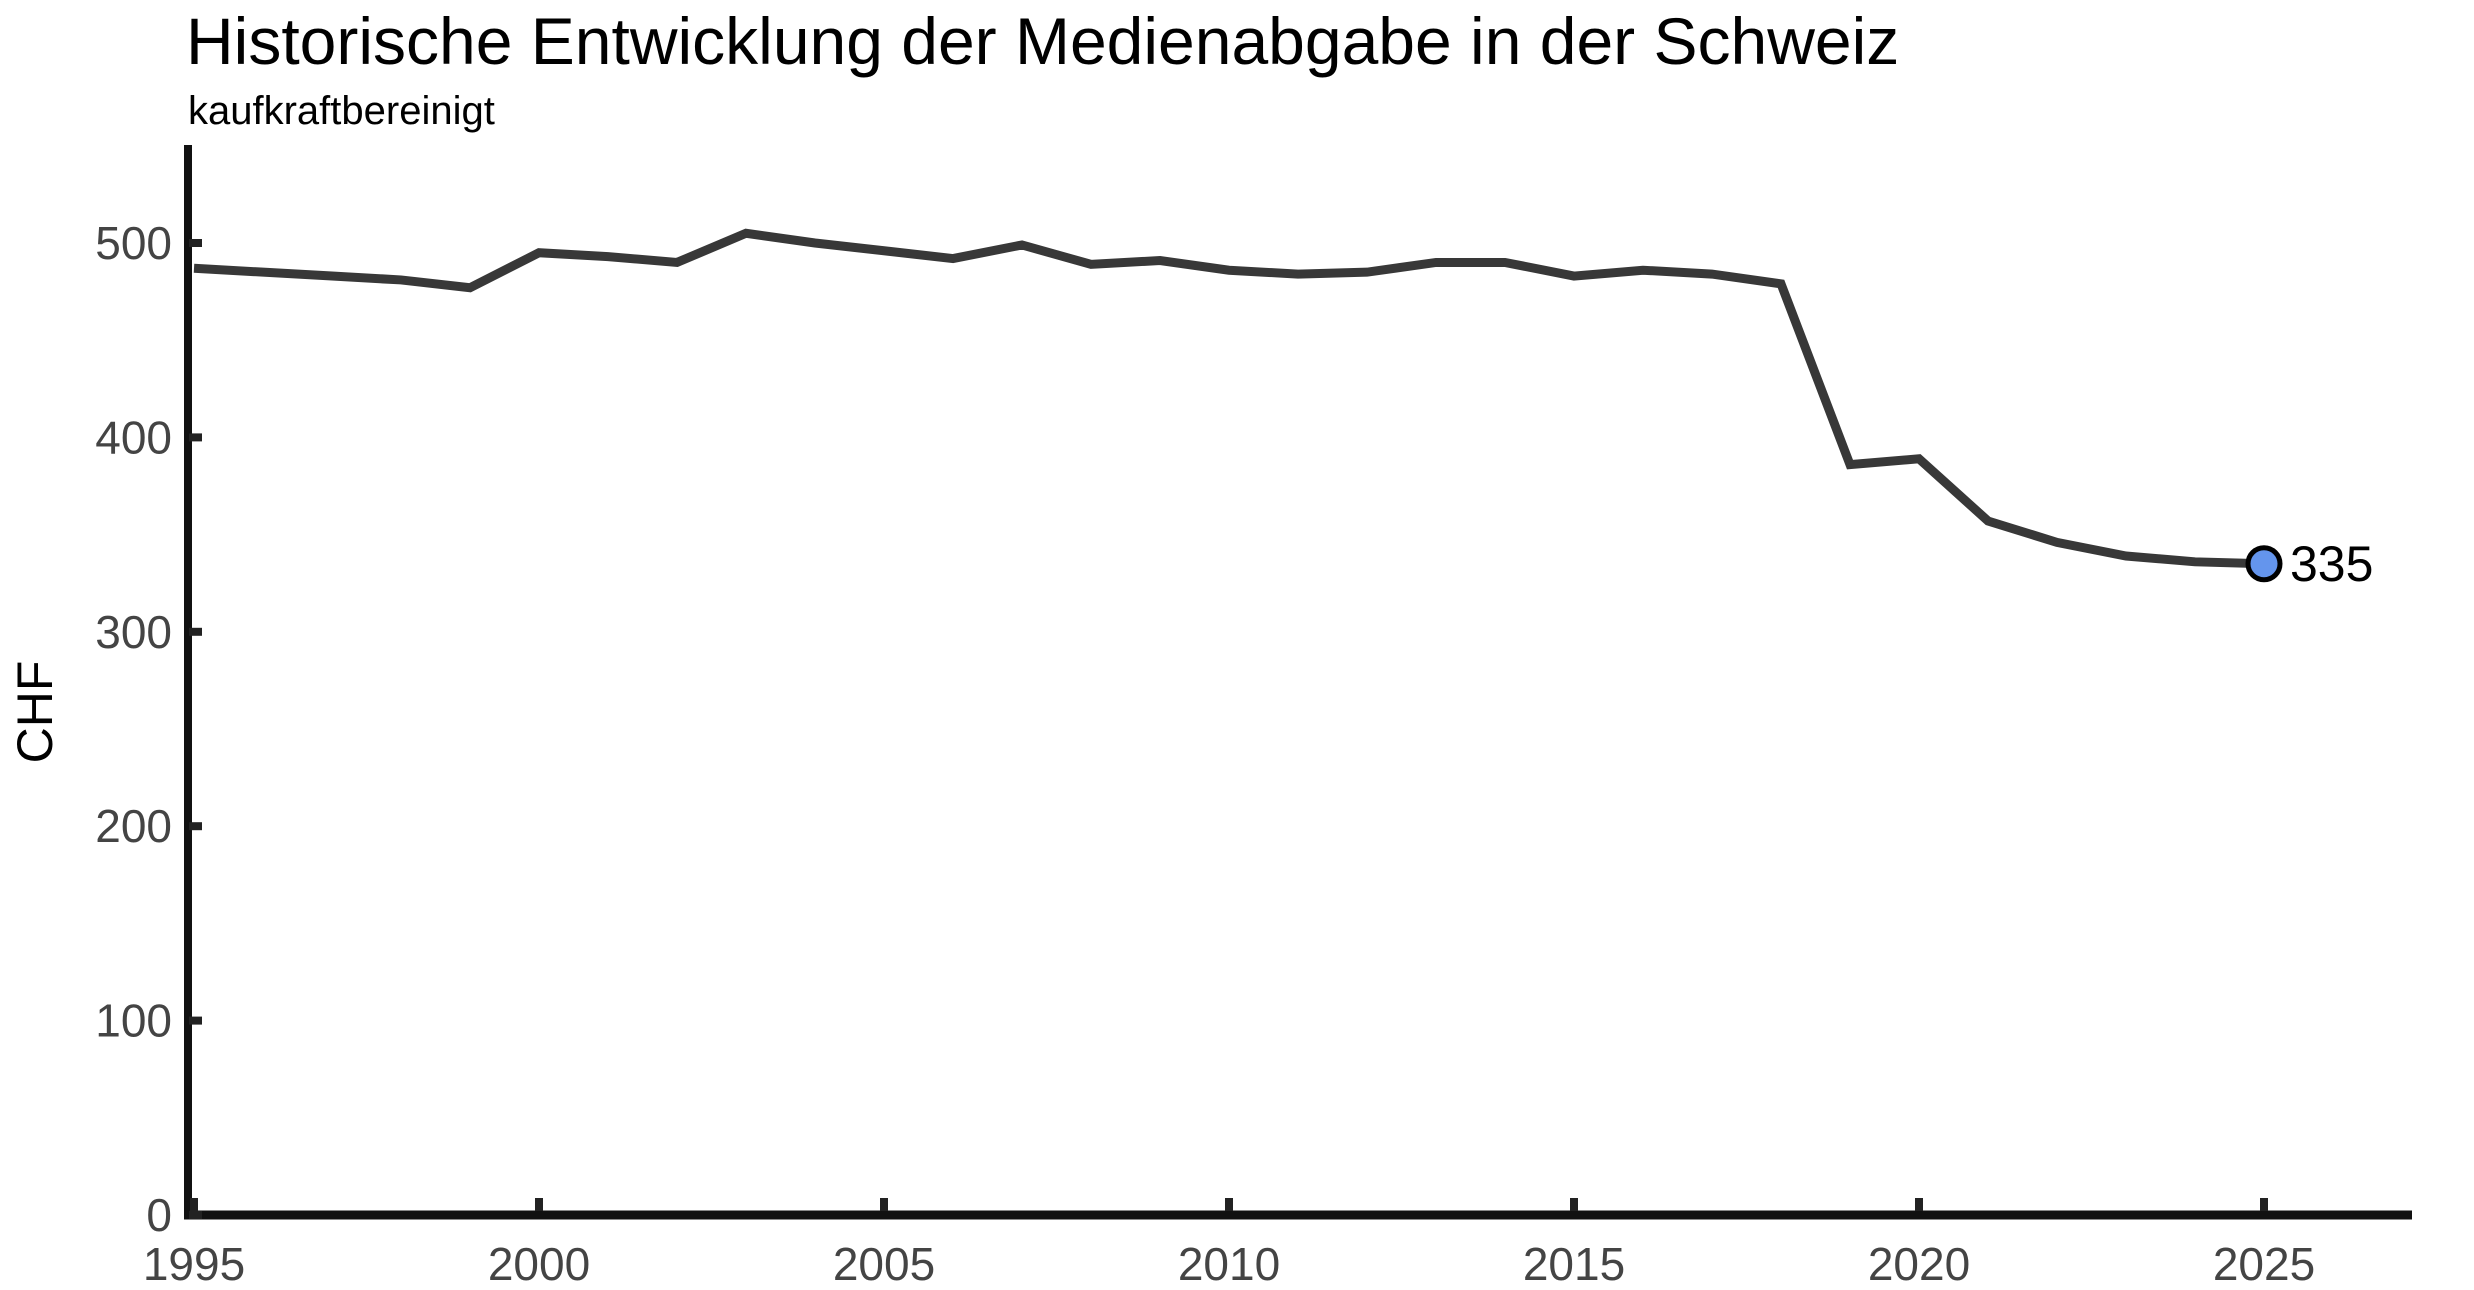  What do you see at coordinates (133, 1021) in the screenshot?
I see `y-tick-label: 100` at bounding box center [133, 1021].